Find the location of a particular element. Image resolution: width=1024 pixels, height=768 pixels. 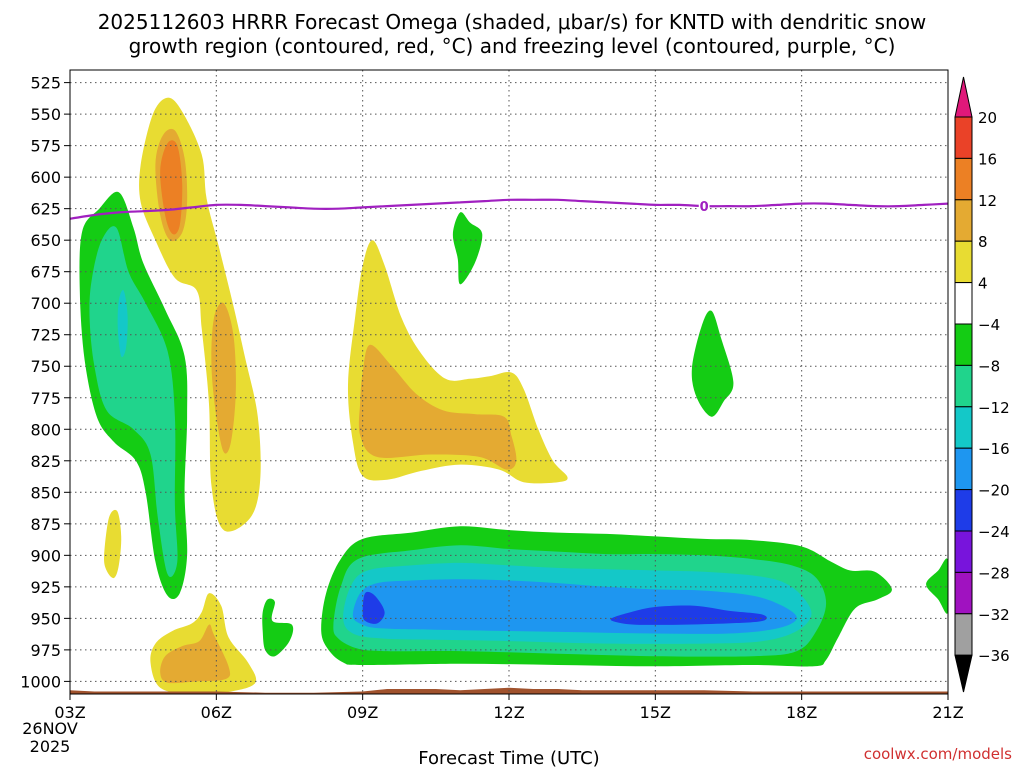

y-tick-label-750: 750 is located at coordinates (45, 366).